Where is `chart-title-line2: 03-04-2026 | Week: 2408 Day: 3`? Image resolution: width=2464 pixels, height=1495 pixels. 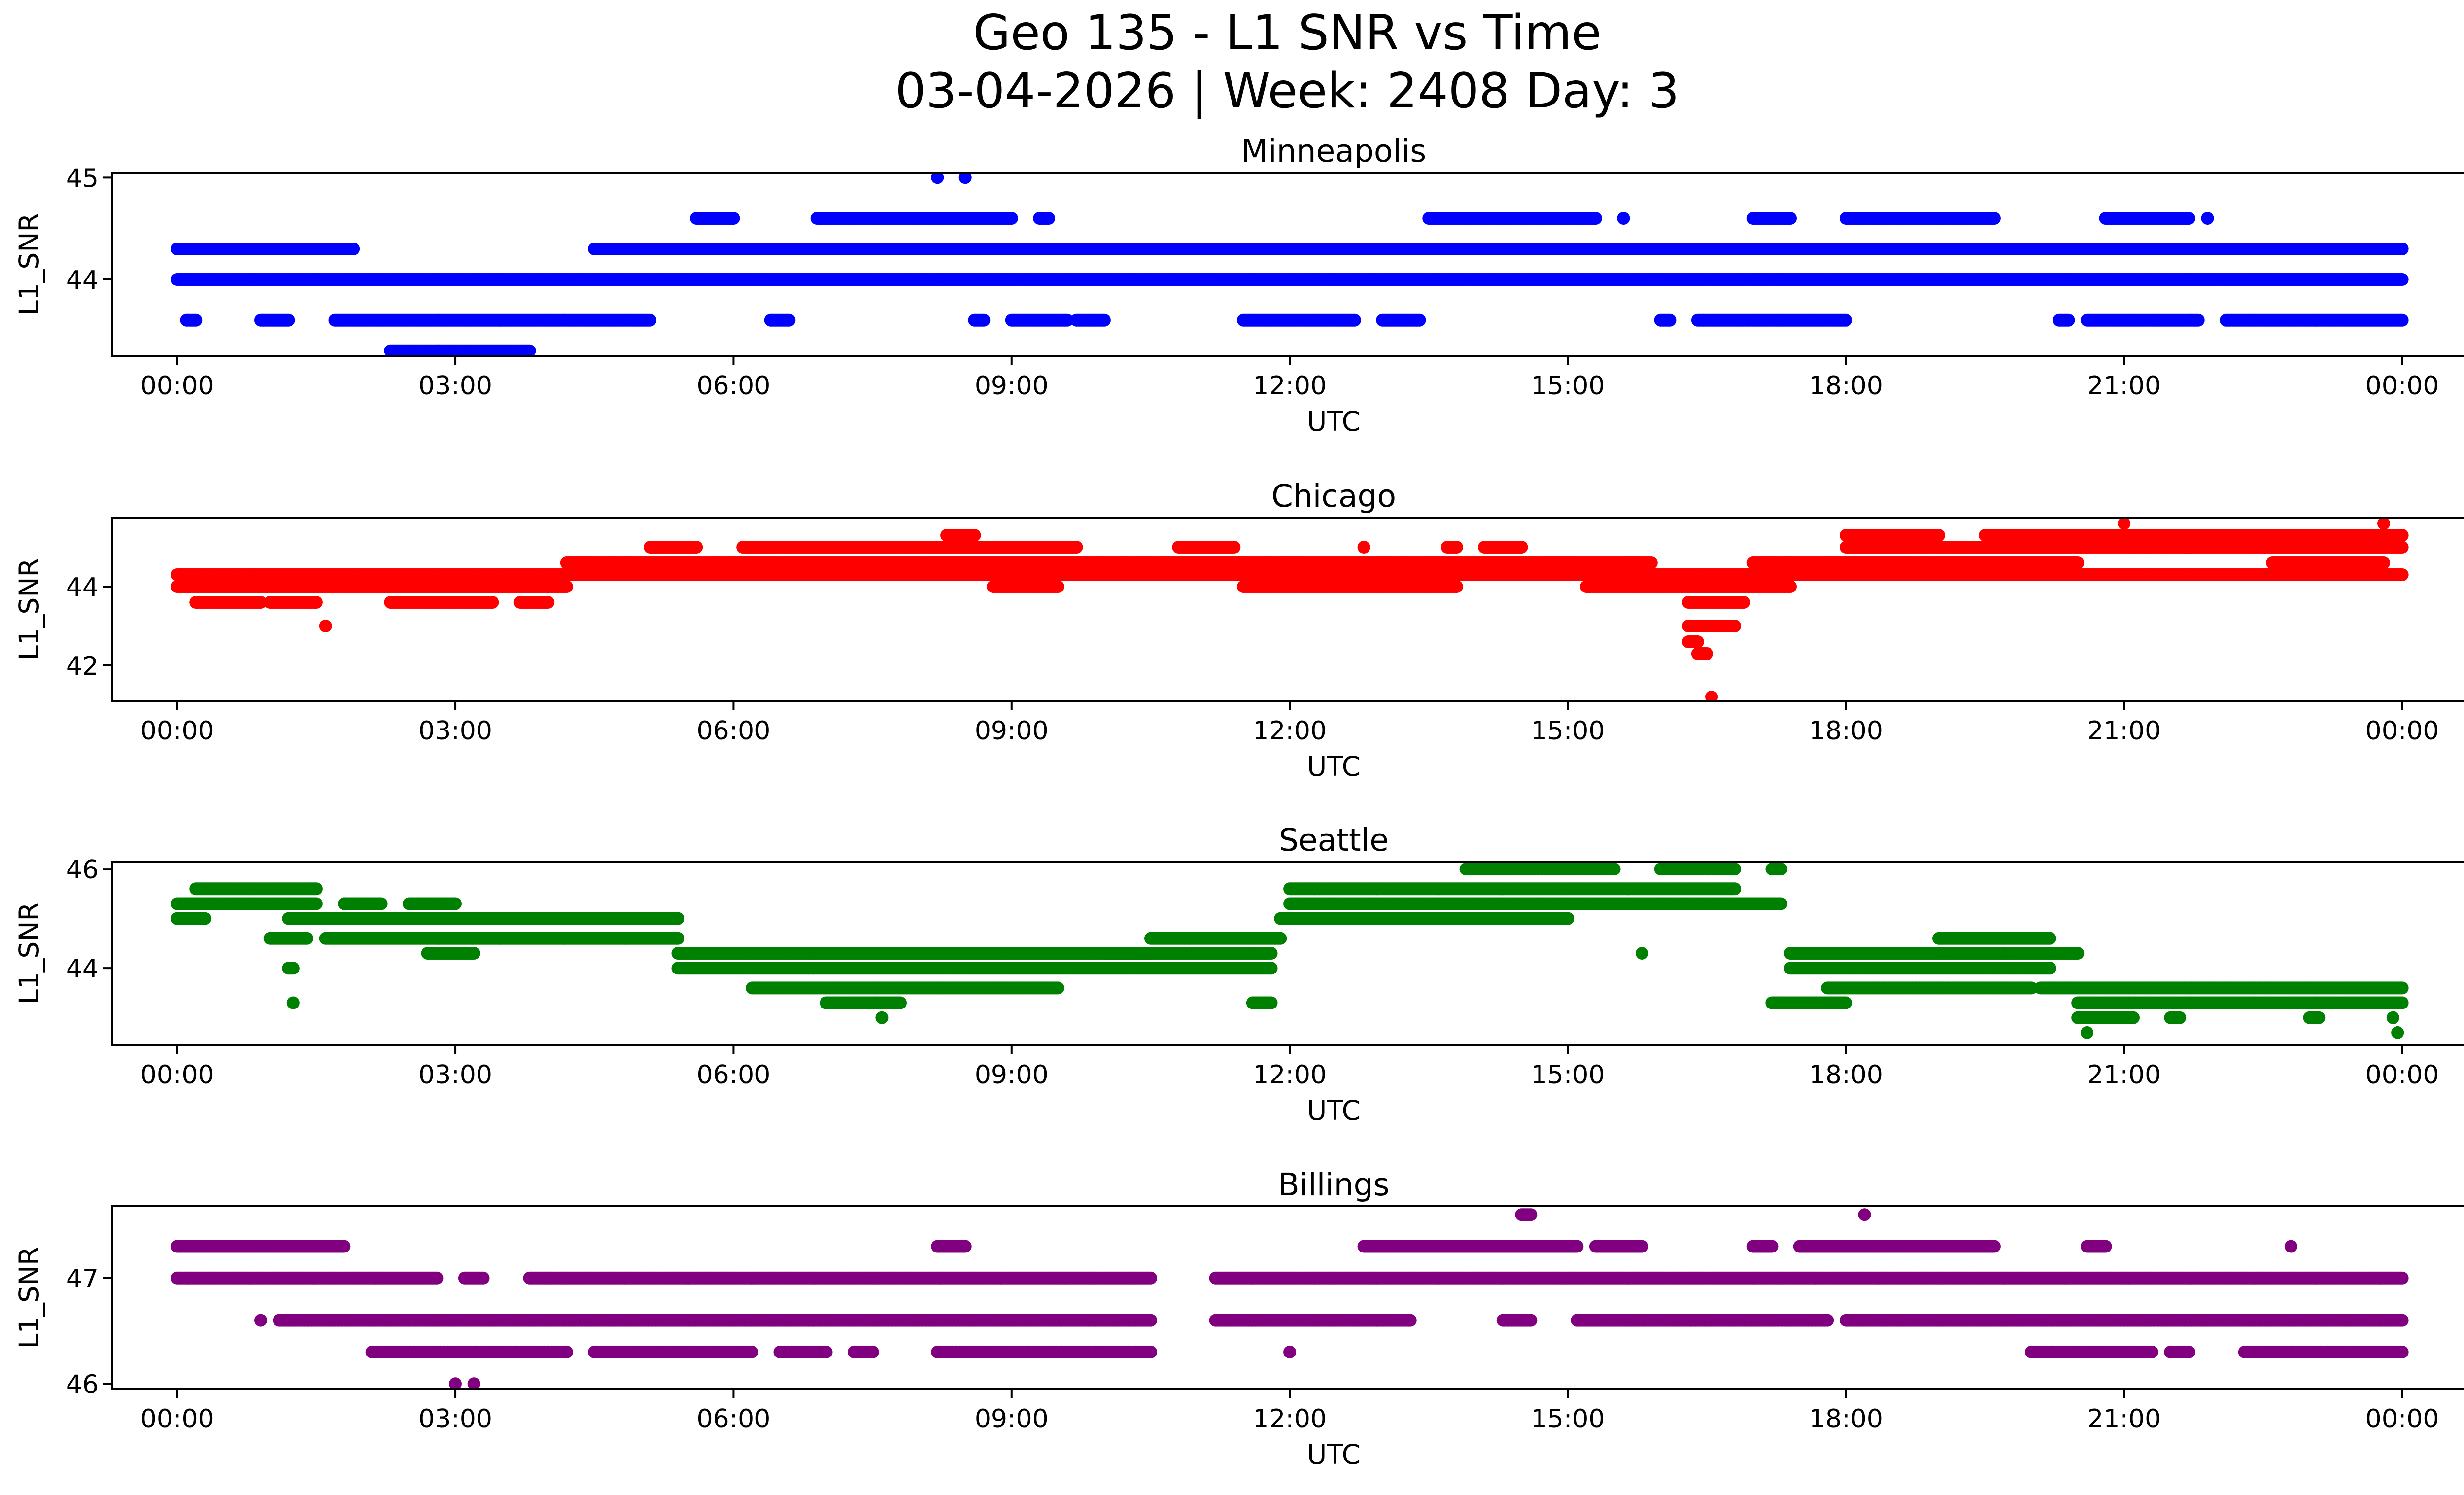 chart-title-line2: 03-04-2026 | Week: 2408 Day: 3 is located at coordinates (1287, 91).